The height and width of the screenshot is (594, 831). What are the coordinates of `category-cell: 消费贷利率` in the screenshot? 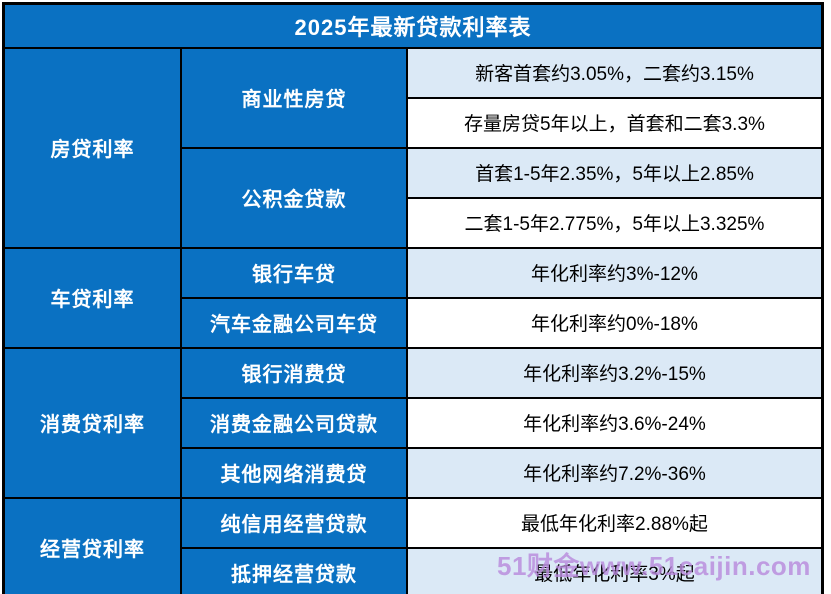 It's located at (92, 422).